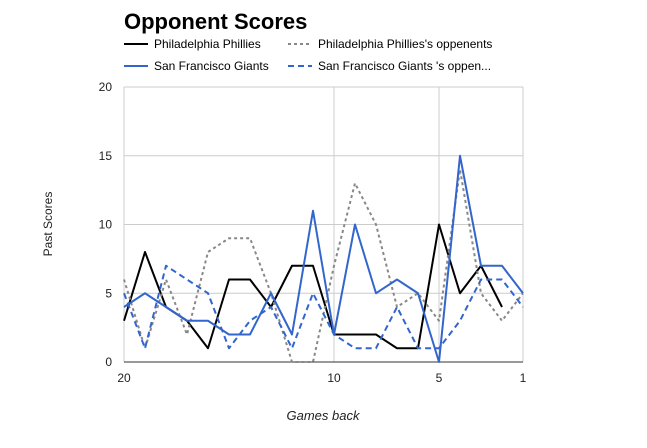 The height and width of the screenshot is (448, 647). What do you see at coordinates (211, 66) in the screenshot?
I see `legend-label: San Francisco Giants` at bounding box center [211, 66].